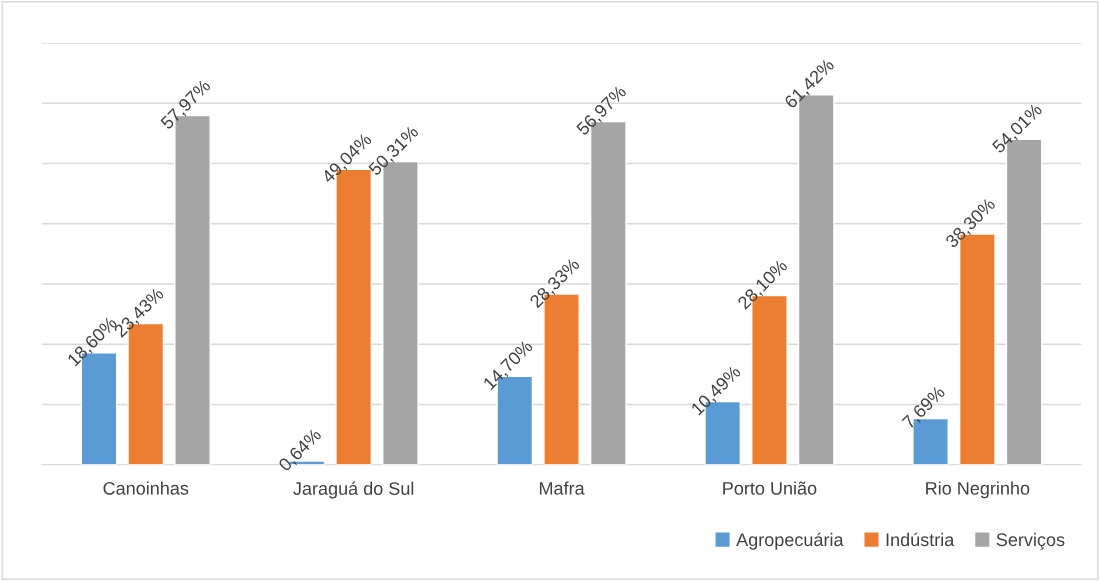  I want to click on legend-label: Serviços, so click(1030, 541).